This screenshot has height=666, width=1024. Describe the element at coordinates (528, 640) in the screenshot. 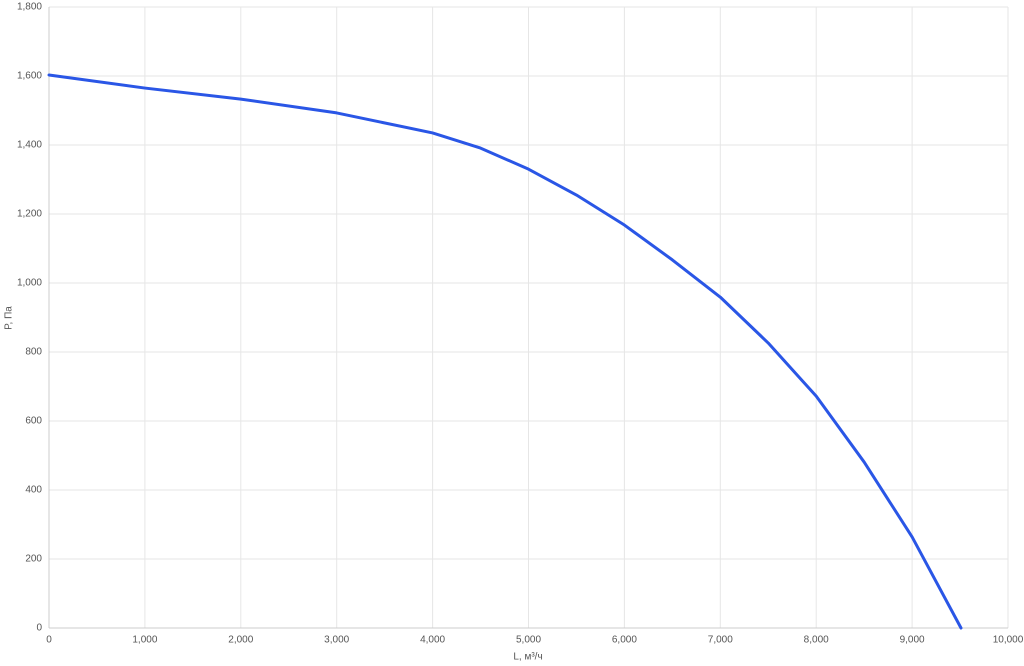

I see `x-tick-label: 5,000` at that location.